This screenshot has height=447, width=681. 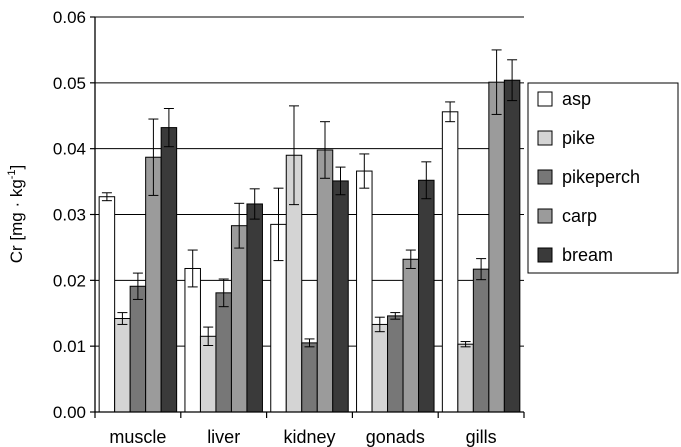 I want to click on y-ticks: 0.00 0.01 0.02 0.03 0.04 0.05 0.06, so click(x=74, y=215).